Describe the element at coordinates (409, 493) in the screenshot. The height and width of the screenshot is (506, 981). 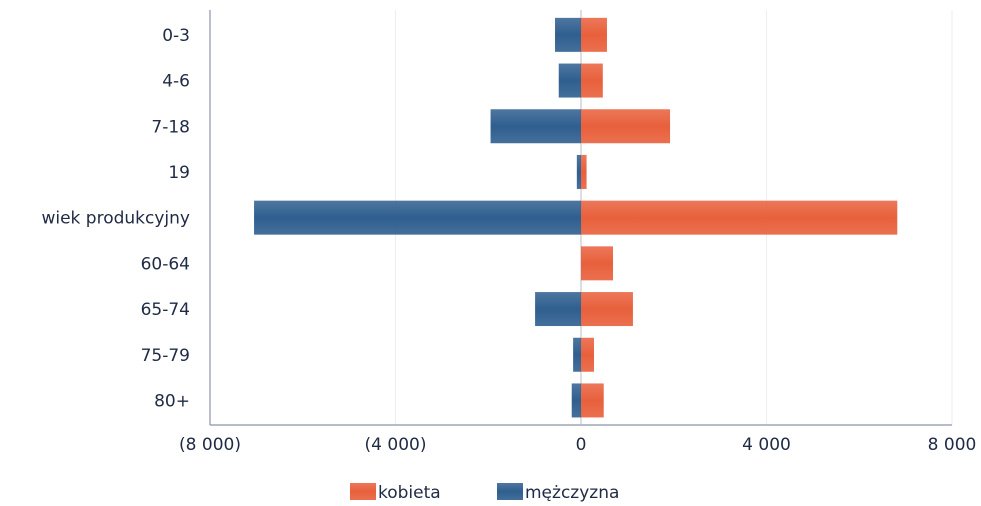
I see `legend-label-kobieta: kobieta` at that location.